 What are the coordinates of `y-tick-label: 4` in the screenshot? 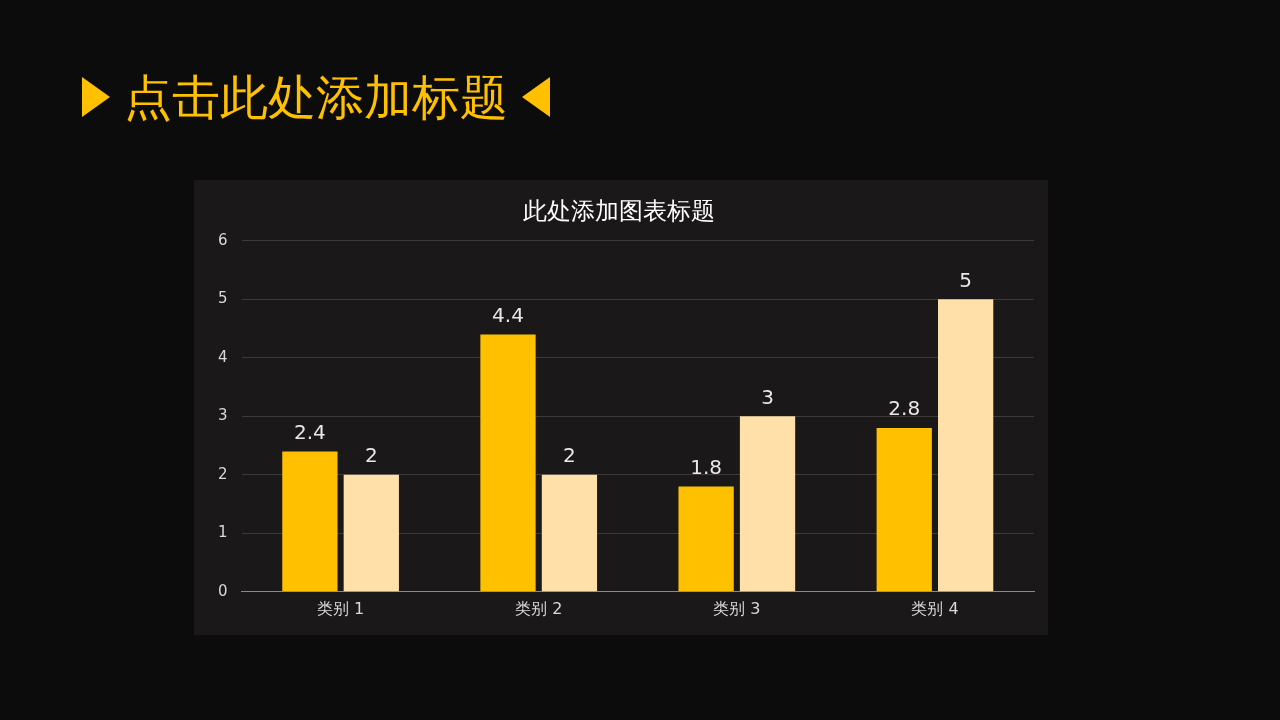 It's located at (223, 356).